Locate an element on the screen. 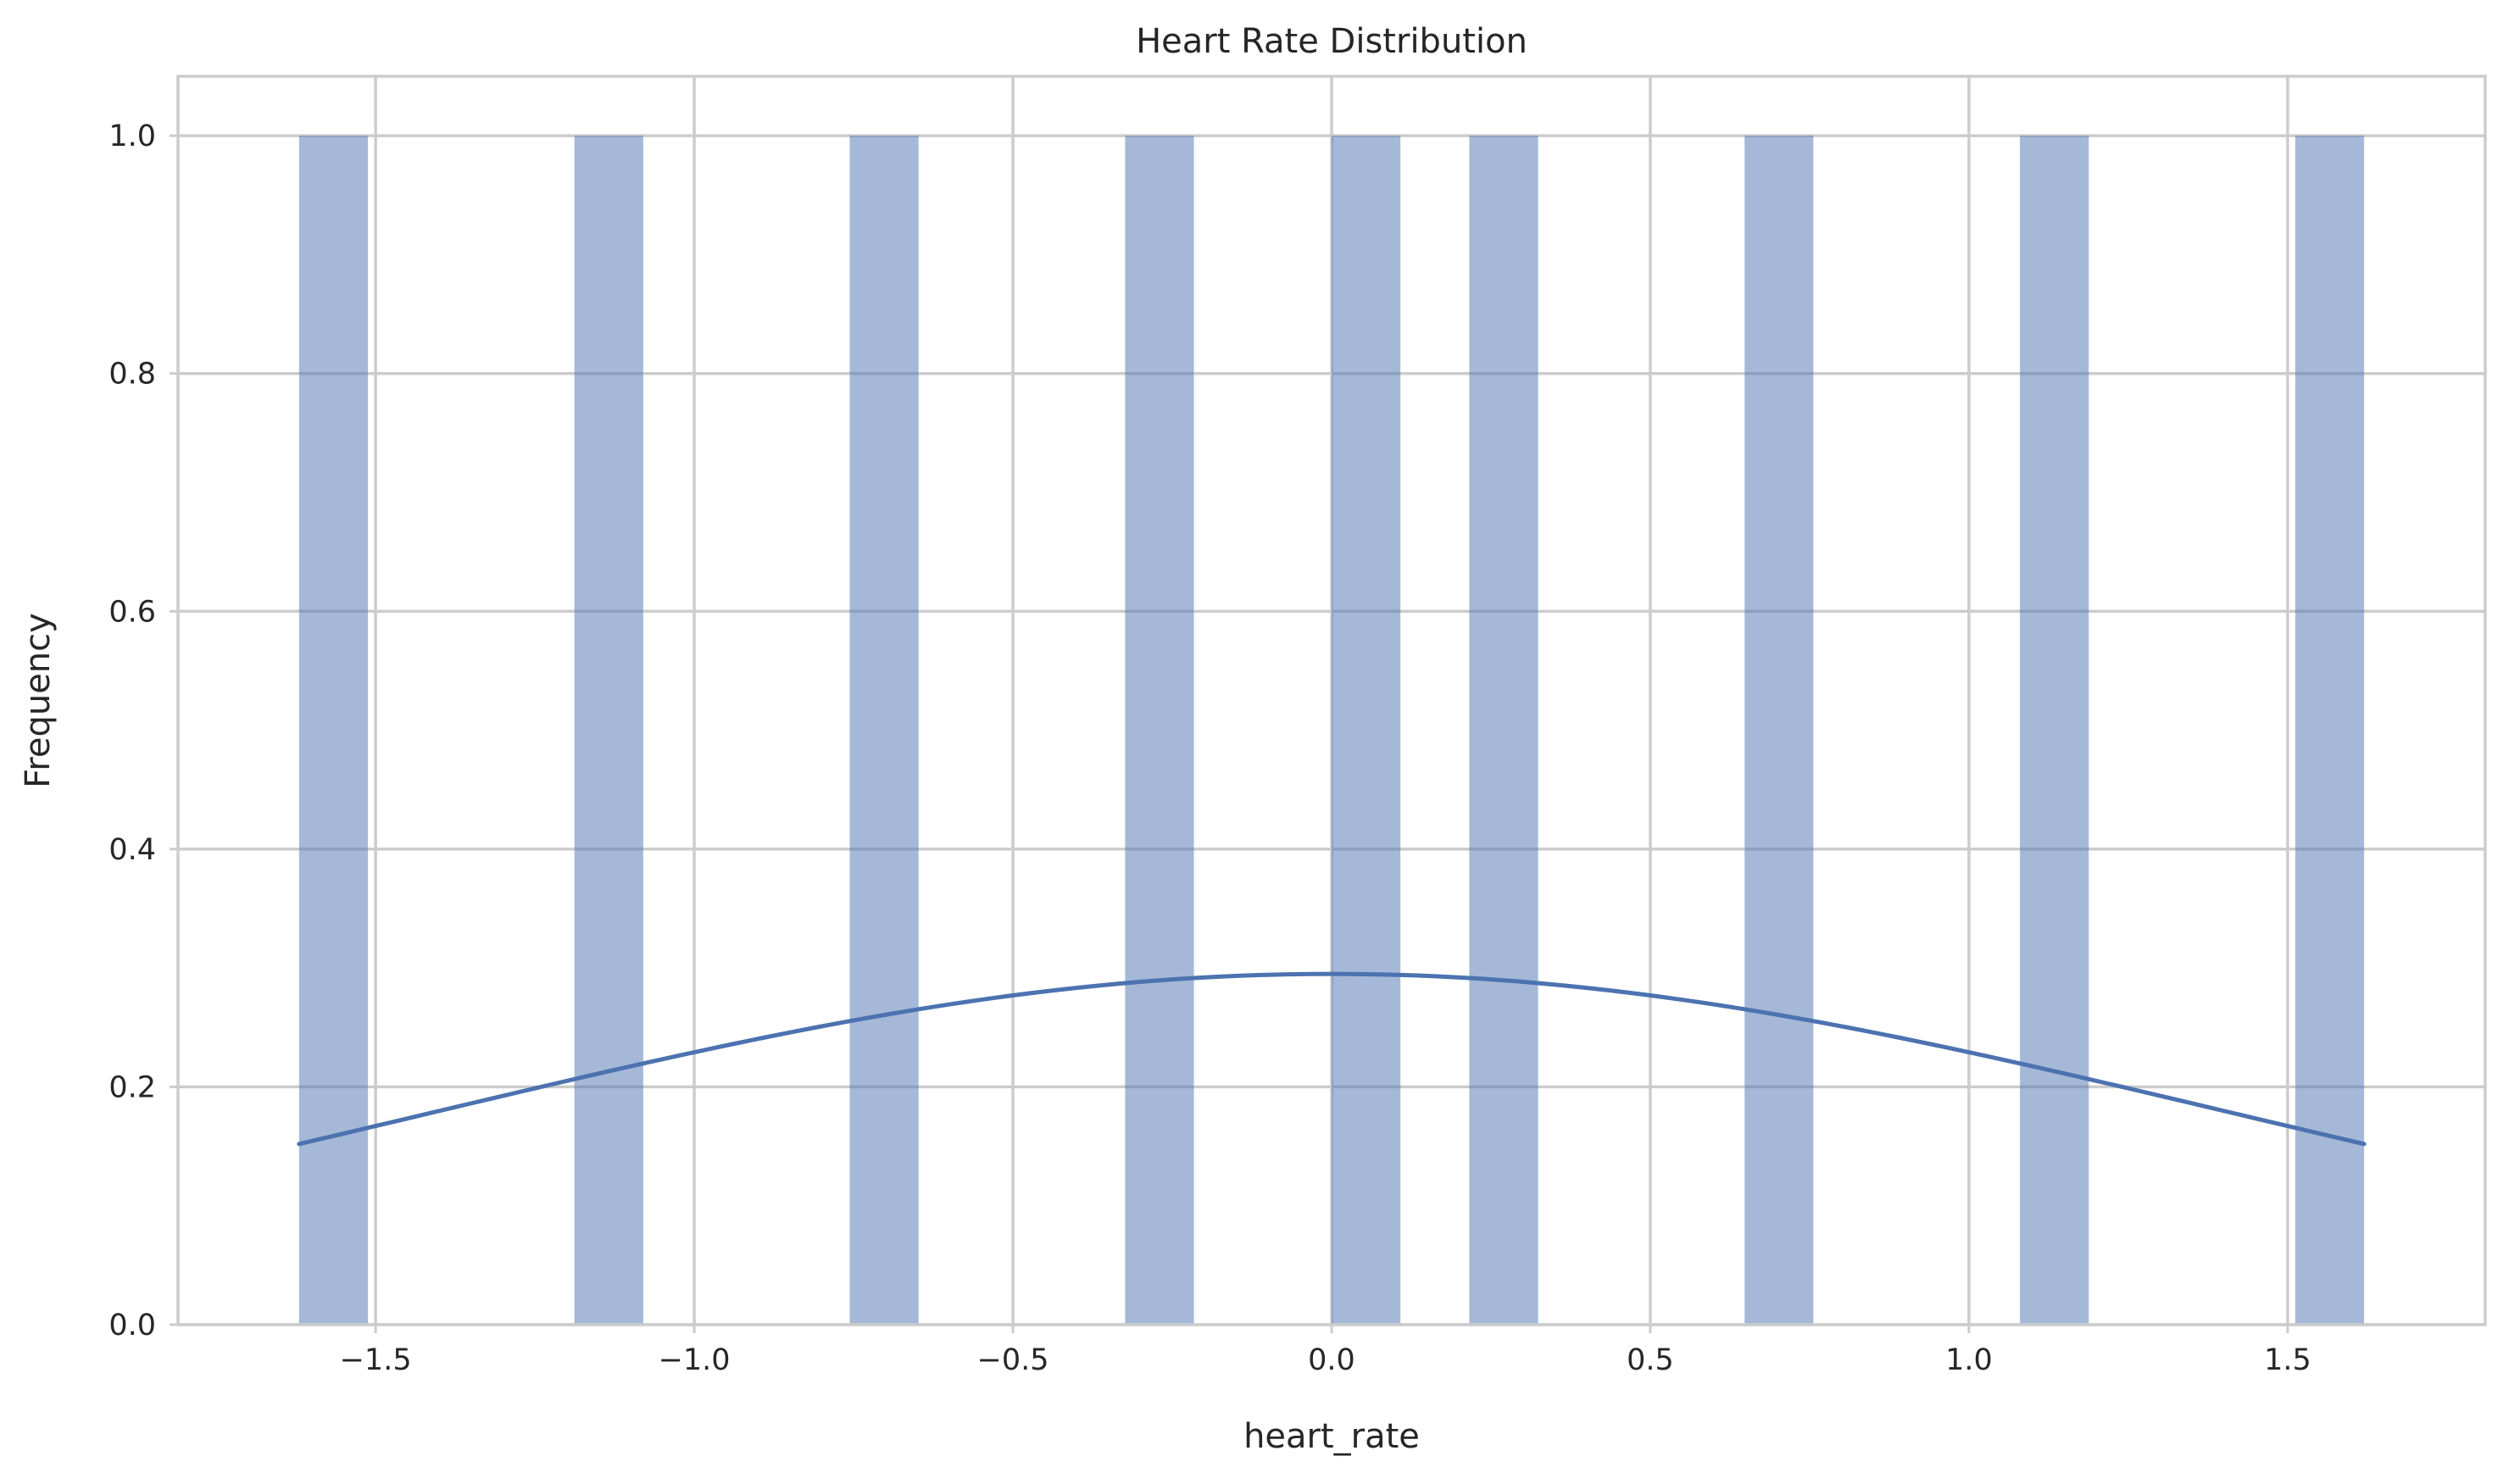  x-axis-ticks: −1.5 −1.0 −0.5 0.0 0.5 1.0 1.5 is located at coordinates (1325, 1351).